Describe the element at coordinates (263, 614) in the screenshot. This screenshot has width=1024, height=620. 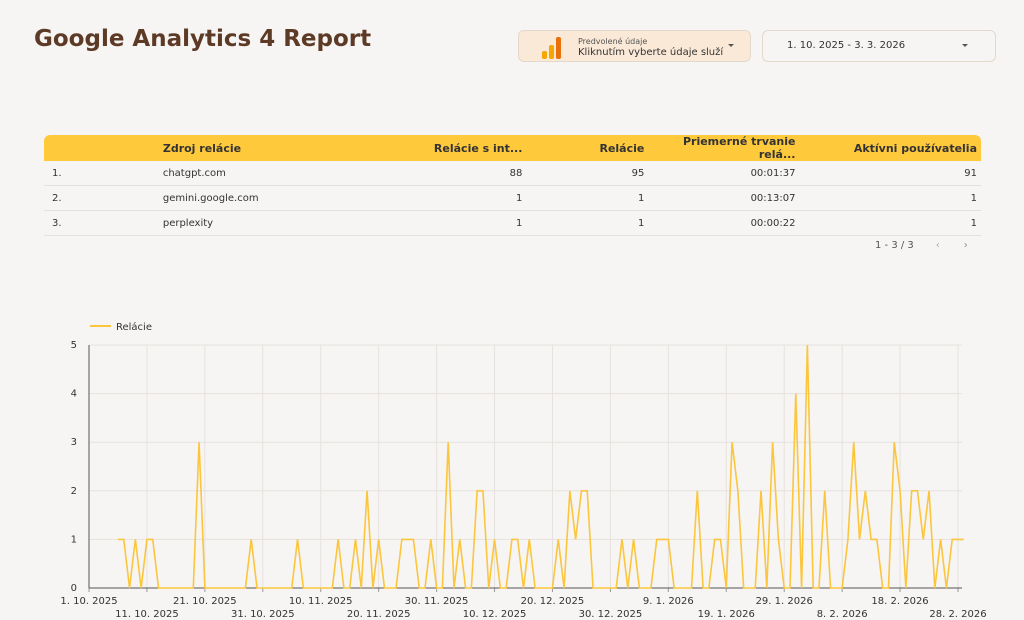
I see `x-tick-label: 31. 10. 2025` at that location.